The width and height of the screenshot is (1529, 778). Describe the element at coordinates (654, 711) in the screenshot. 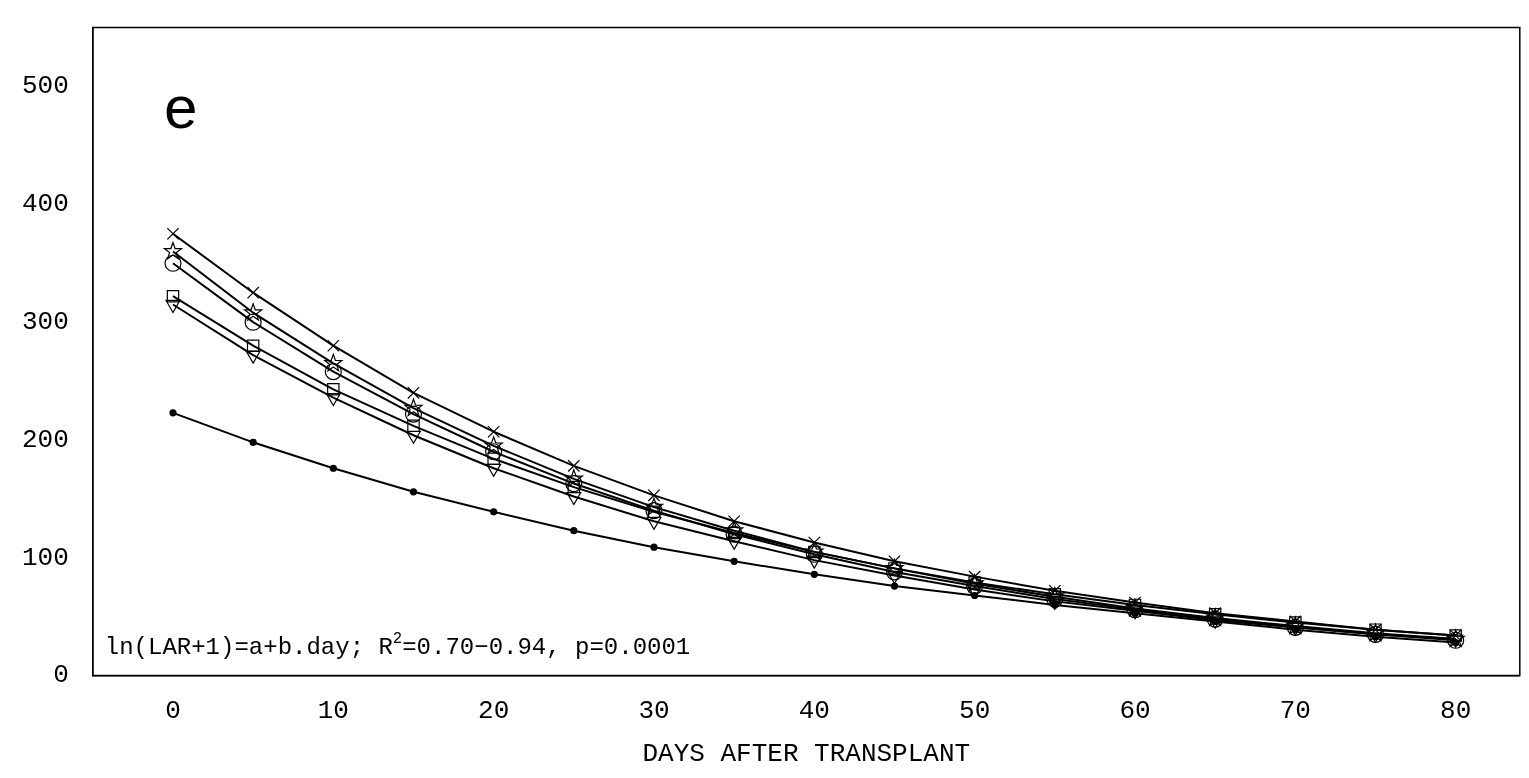

I see `x-tick-label: 30` at that location.